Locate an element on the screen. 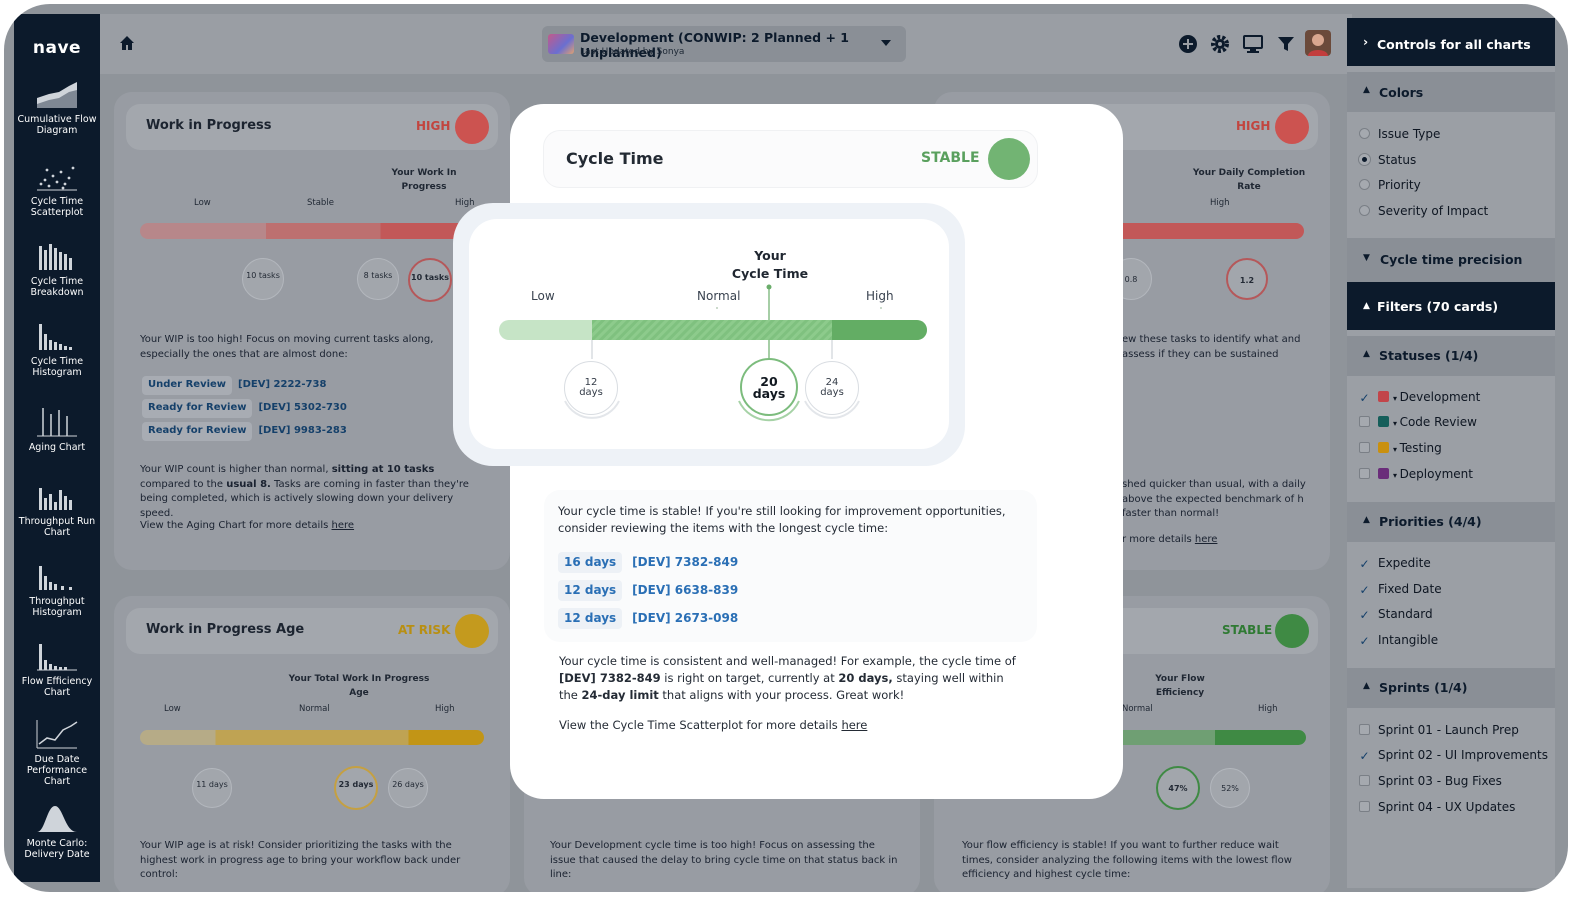 Image resolution: width=1575 pixels, height=900 pixels. issue-link: [DEV] 2673-098 is located at coordinates (685, 618).